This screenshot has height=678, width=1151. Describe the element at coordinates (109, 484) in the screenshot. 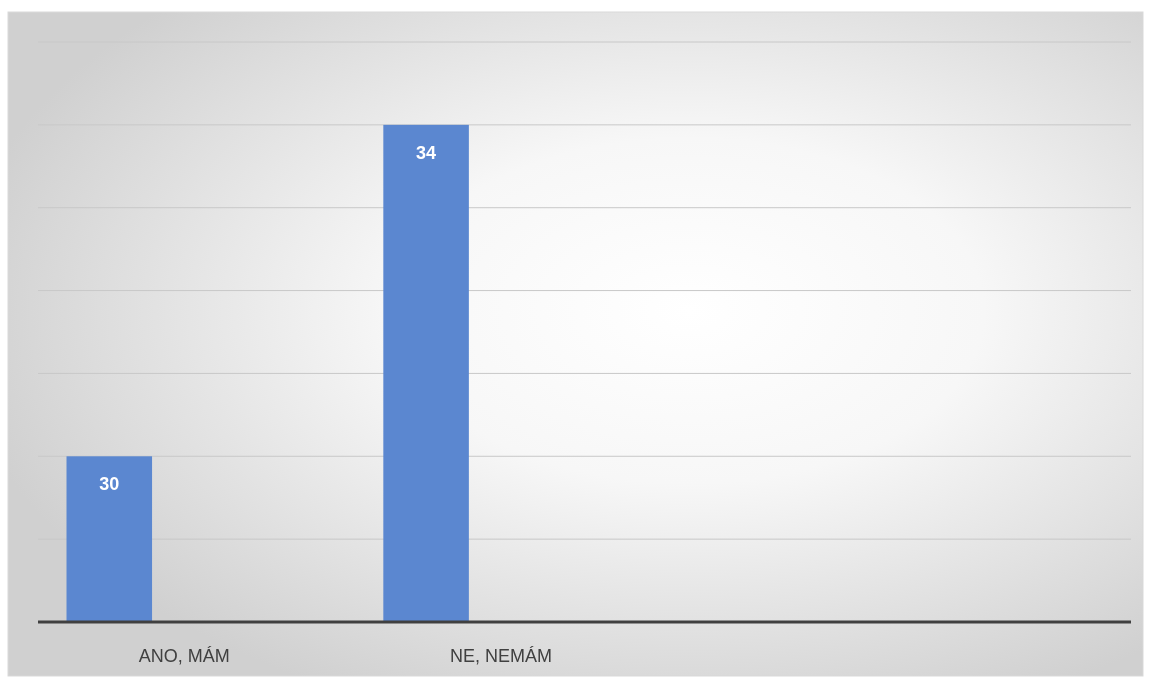

I see `data-label: 30` at that location.